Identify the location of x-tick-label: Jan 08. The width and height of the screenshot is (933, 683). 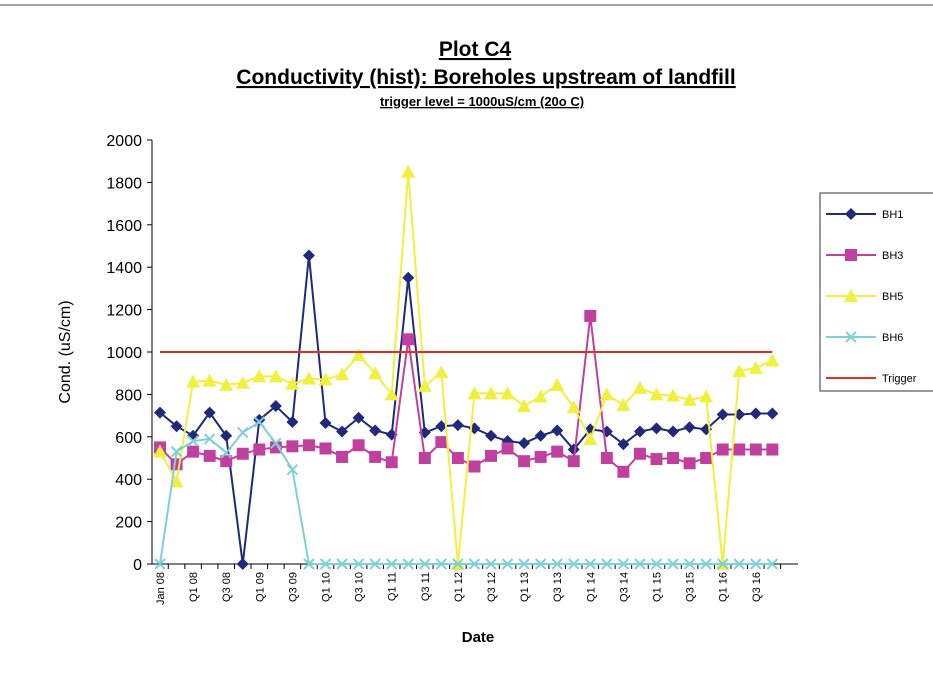
(161, 588).